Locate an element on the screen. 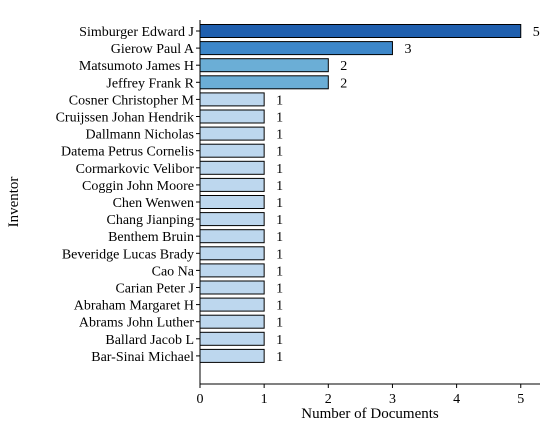 Image resolution: width=550 pixels, height=430 pixels. x-tick-label: 3 is located at coordinates (392, 399).